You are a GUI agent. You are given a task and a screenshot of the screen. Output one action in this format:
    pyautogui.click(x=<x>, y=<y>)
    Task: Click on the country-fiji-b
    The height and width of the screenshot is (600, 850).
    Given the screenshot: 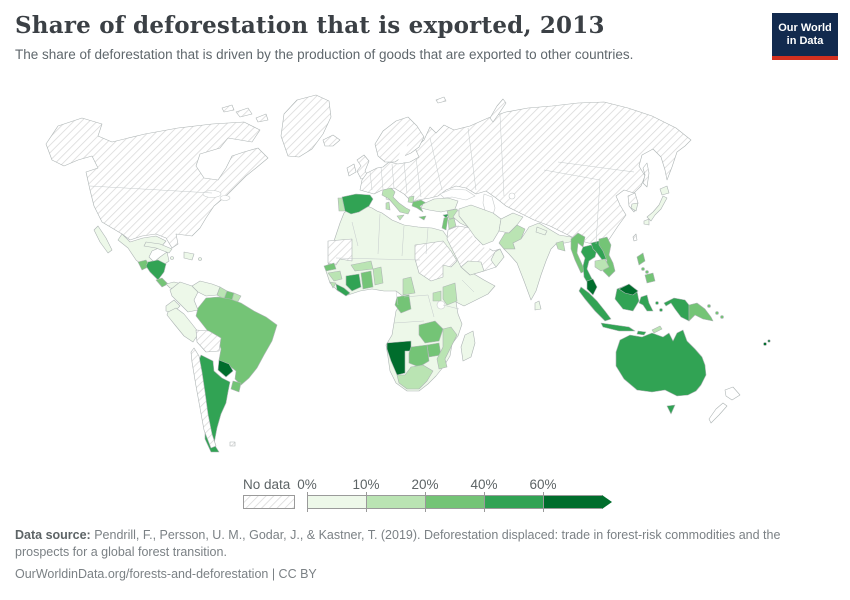 What is the action you would take?
    pyautogui.click(x=769, y=341)
    